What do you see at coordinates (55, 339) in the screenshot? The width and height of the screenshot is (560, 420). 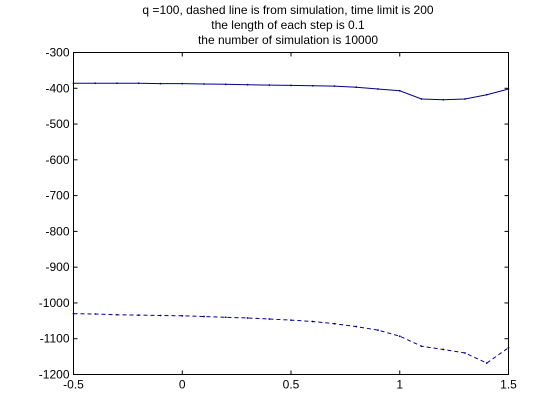 I see `y-tick-label: -1100` at bounding box center [55, 339].